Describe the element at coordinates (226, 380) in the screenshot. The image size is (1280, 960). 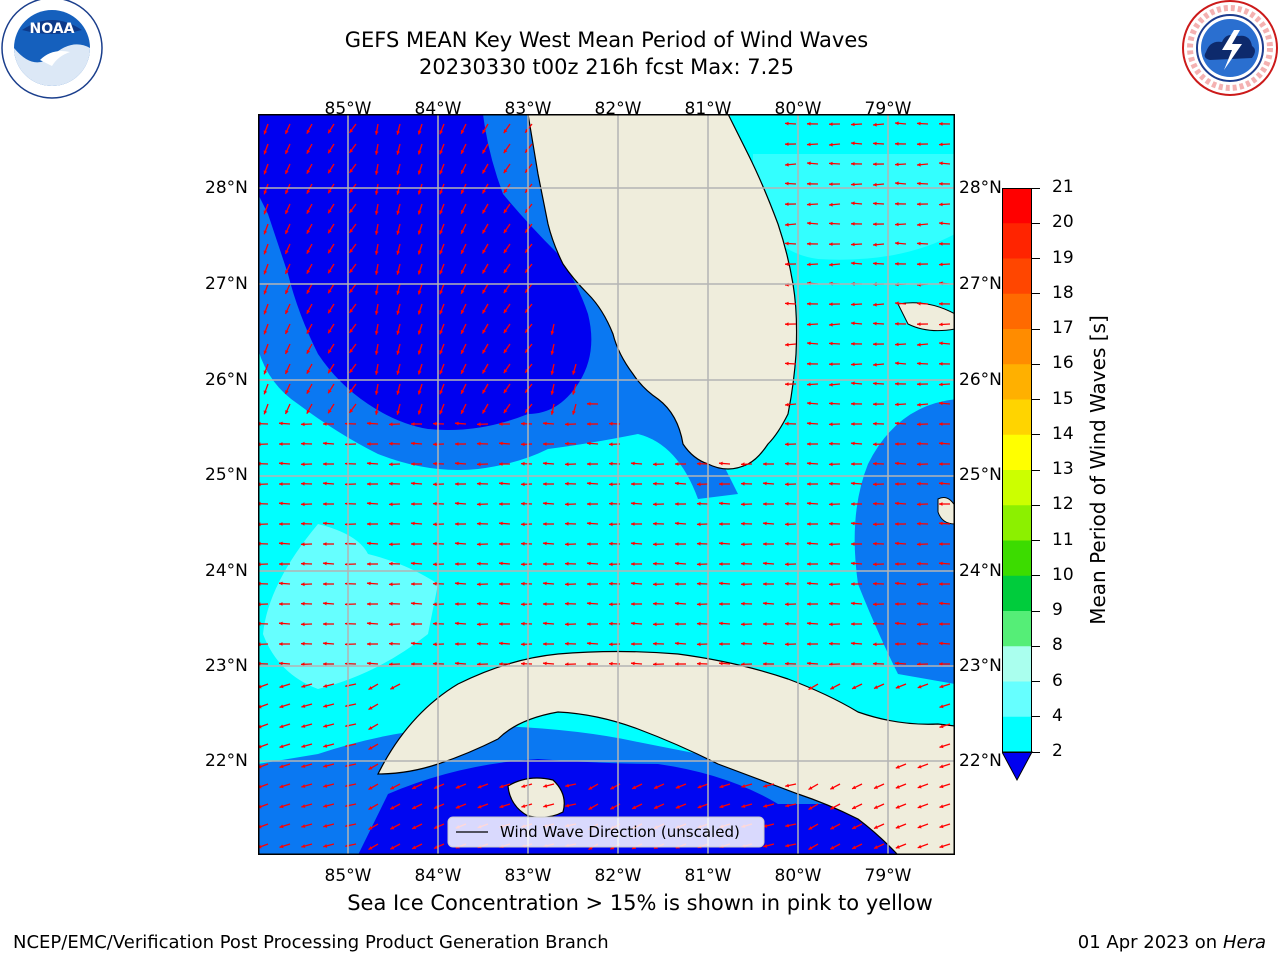
I see `lat-label-left: 26°N` at that location.